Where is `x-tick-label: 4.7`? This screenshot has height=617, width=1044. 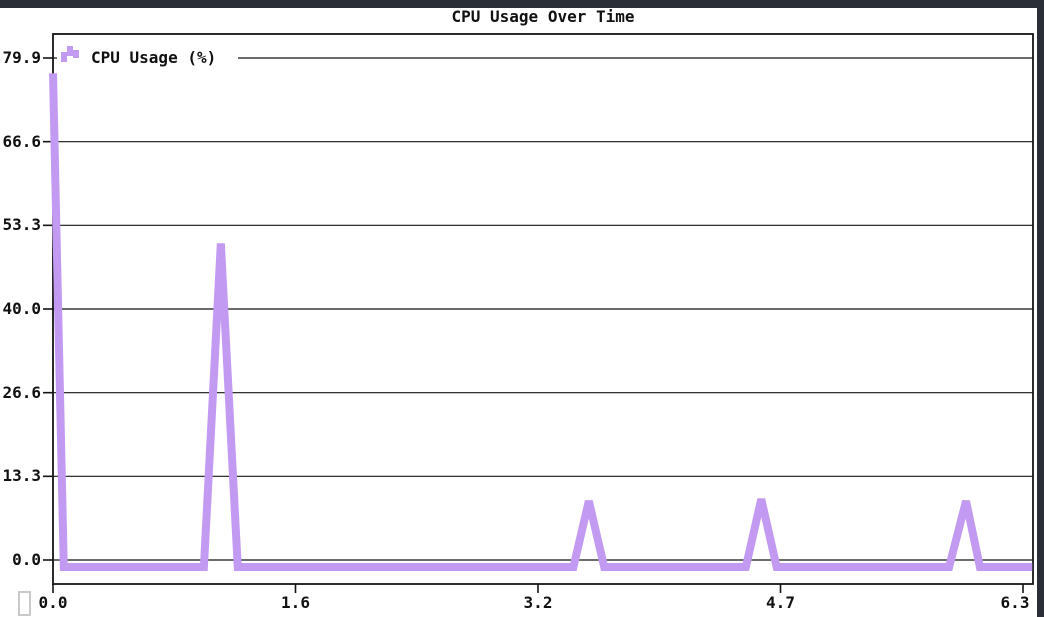 x-tick-label: 4.7 is located at coordinates (780, 602).